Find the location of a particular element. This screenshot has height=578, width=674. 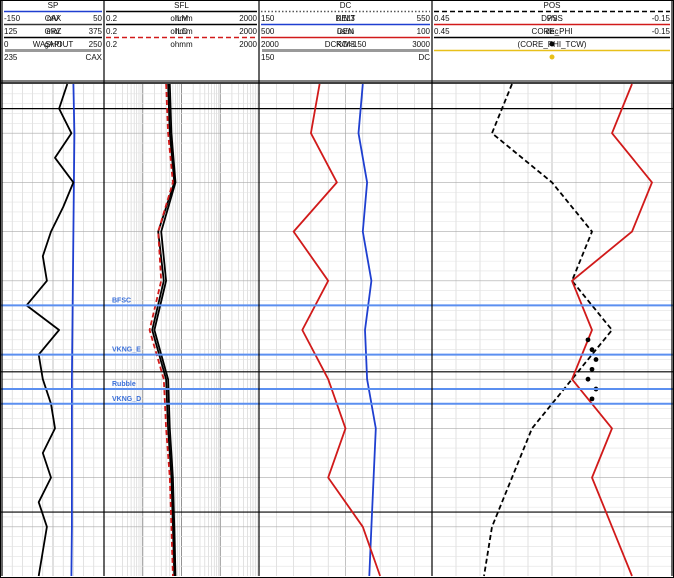

series-ild is located at coordinates (161, 330).